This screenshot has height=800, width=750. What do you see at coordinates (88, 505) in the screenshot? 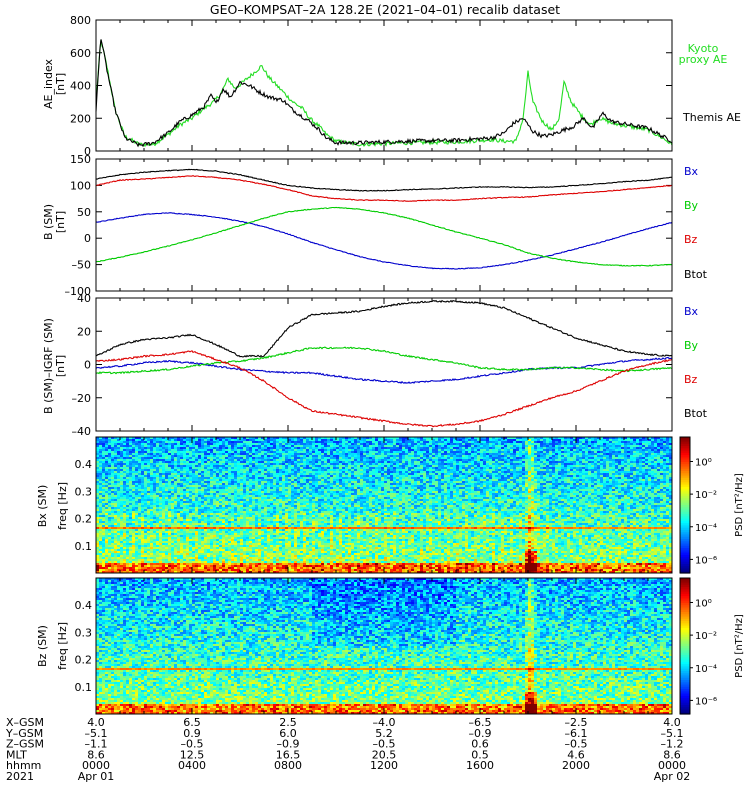
I see `bx-spec-yticks: 0.4 0.3 0.2 0.1` at bounding box center [88, 505].